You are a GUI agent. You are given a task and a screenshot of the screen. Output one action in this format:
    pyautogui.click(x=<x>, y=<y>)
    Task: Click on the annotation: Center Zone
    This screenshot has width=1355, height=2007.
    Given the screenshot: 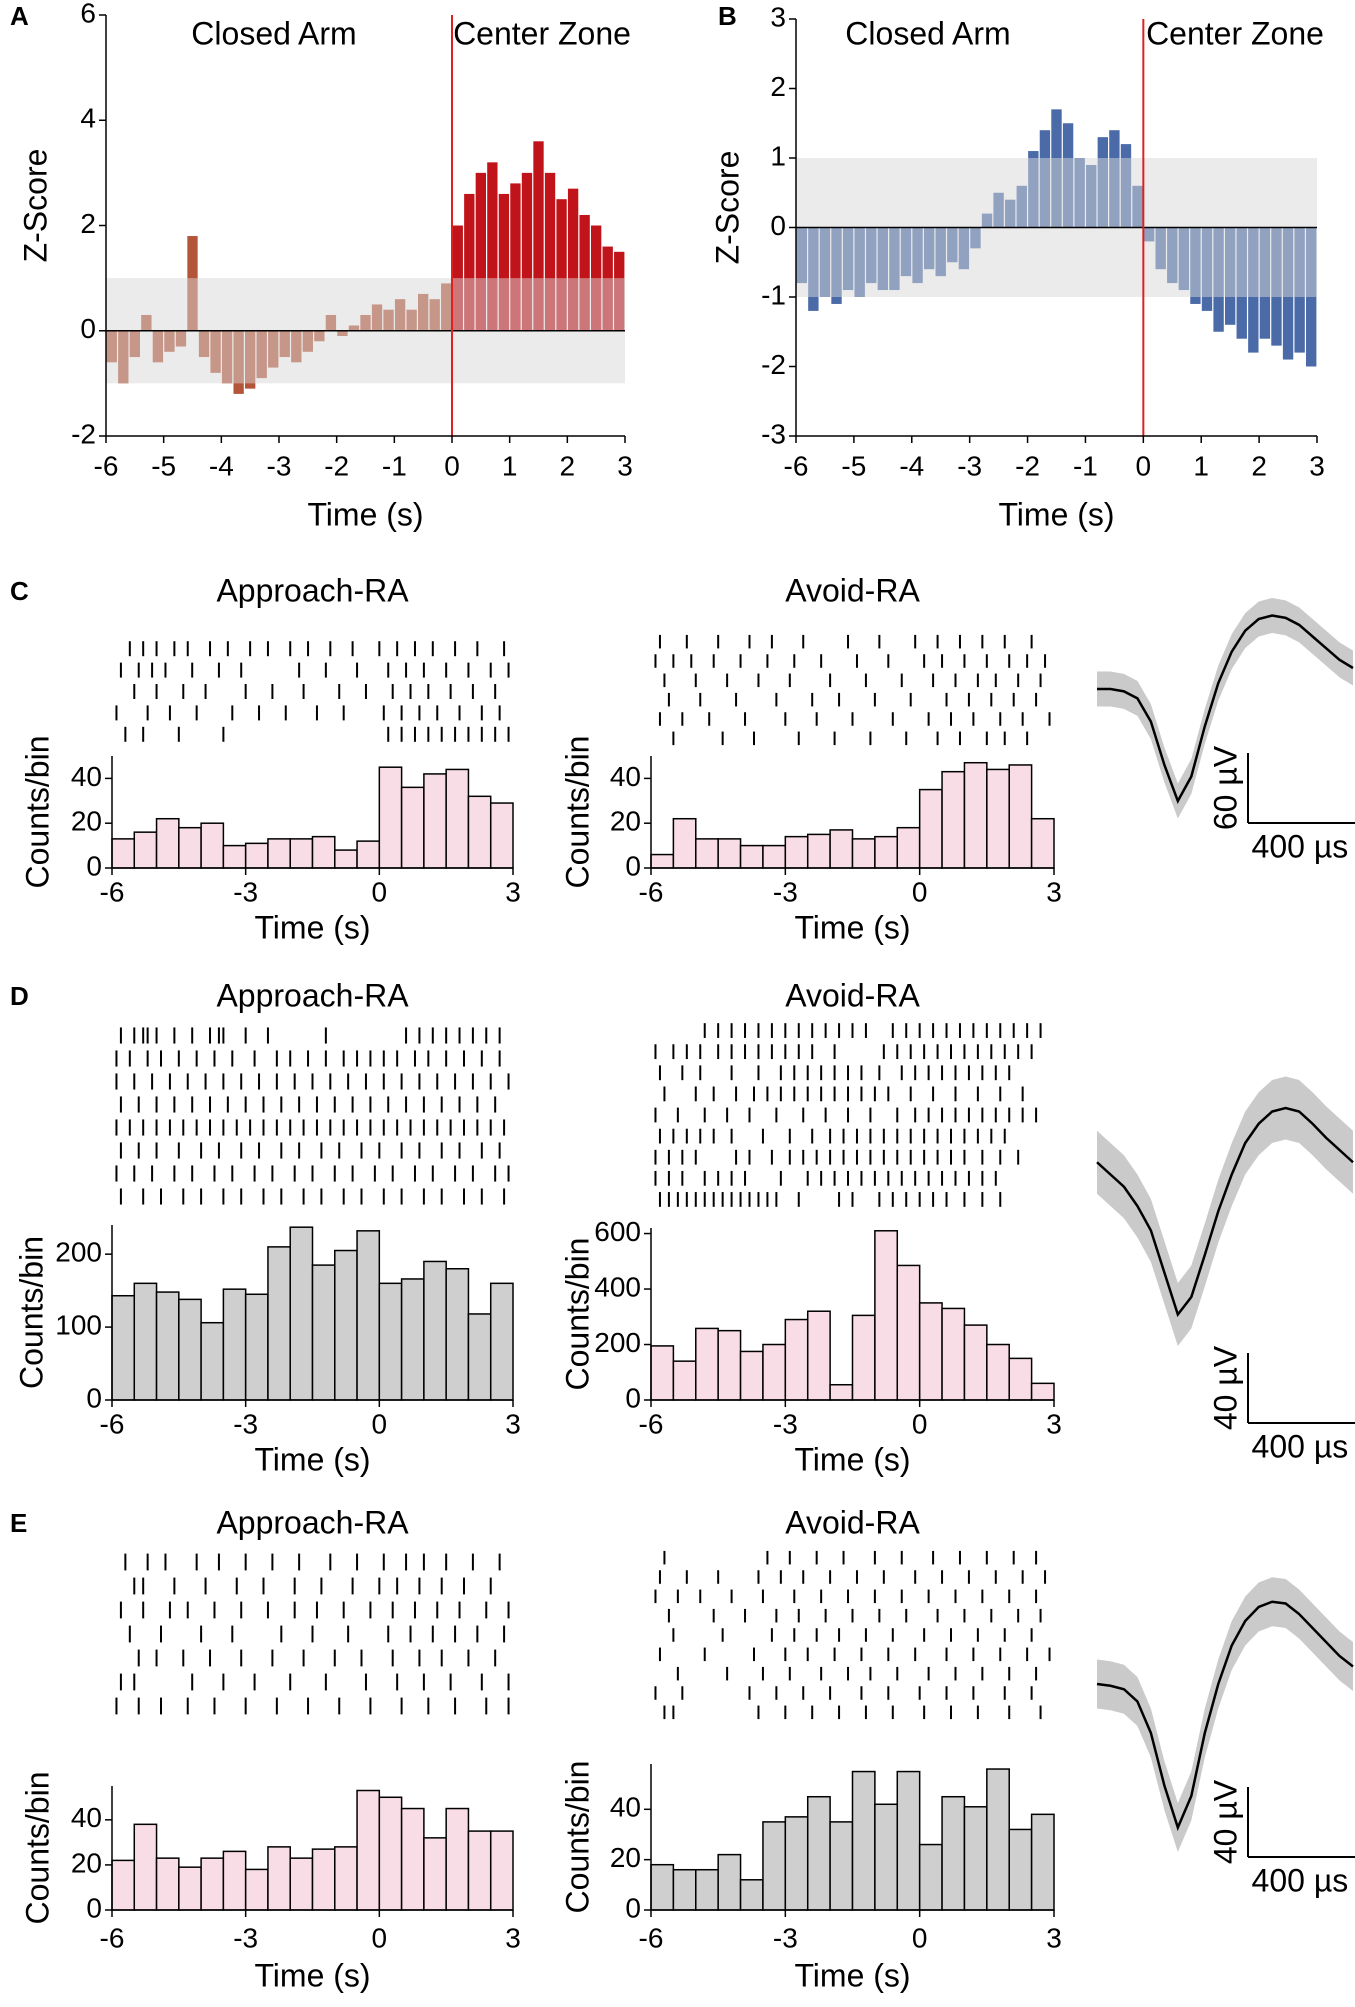 What is the action you would take?
    pyautogui.click(x=542, y=33)
    